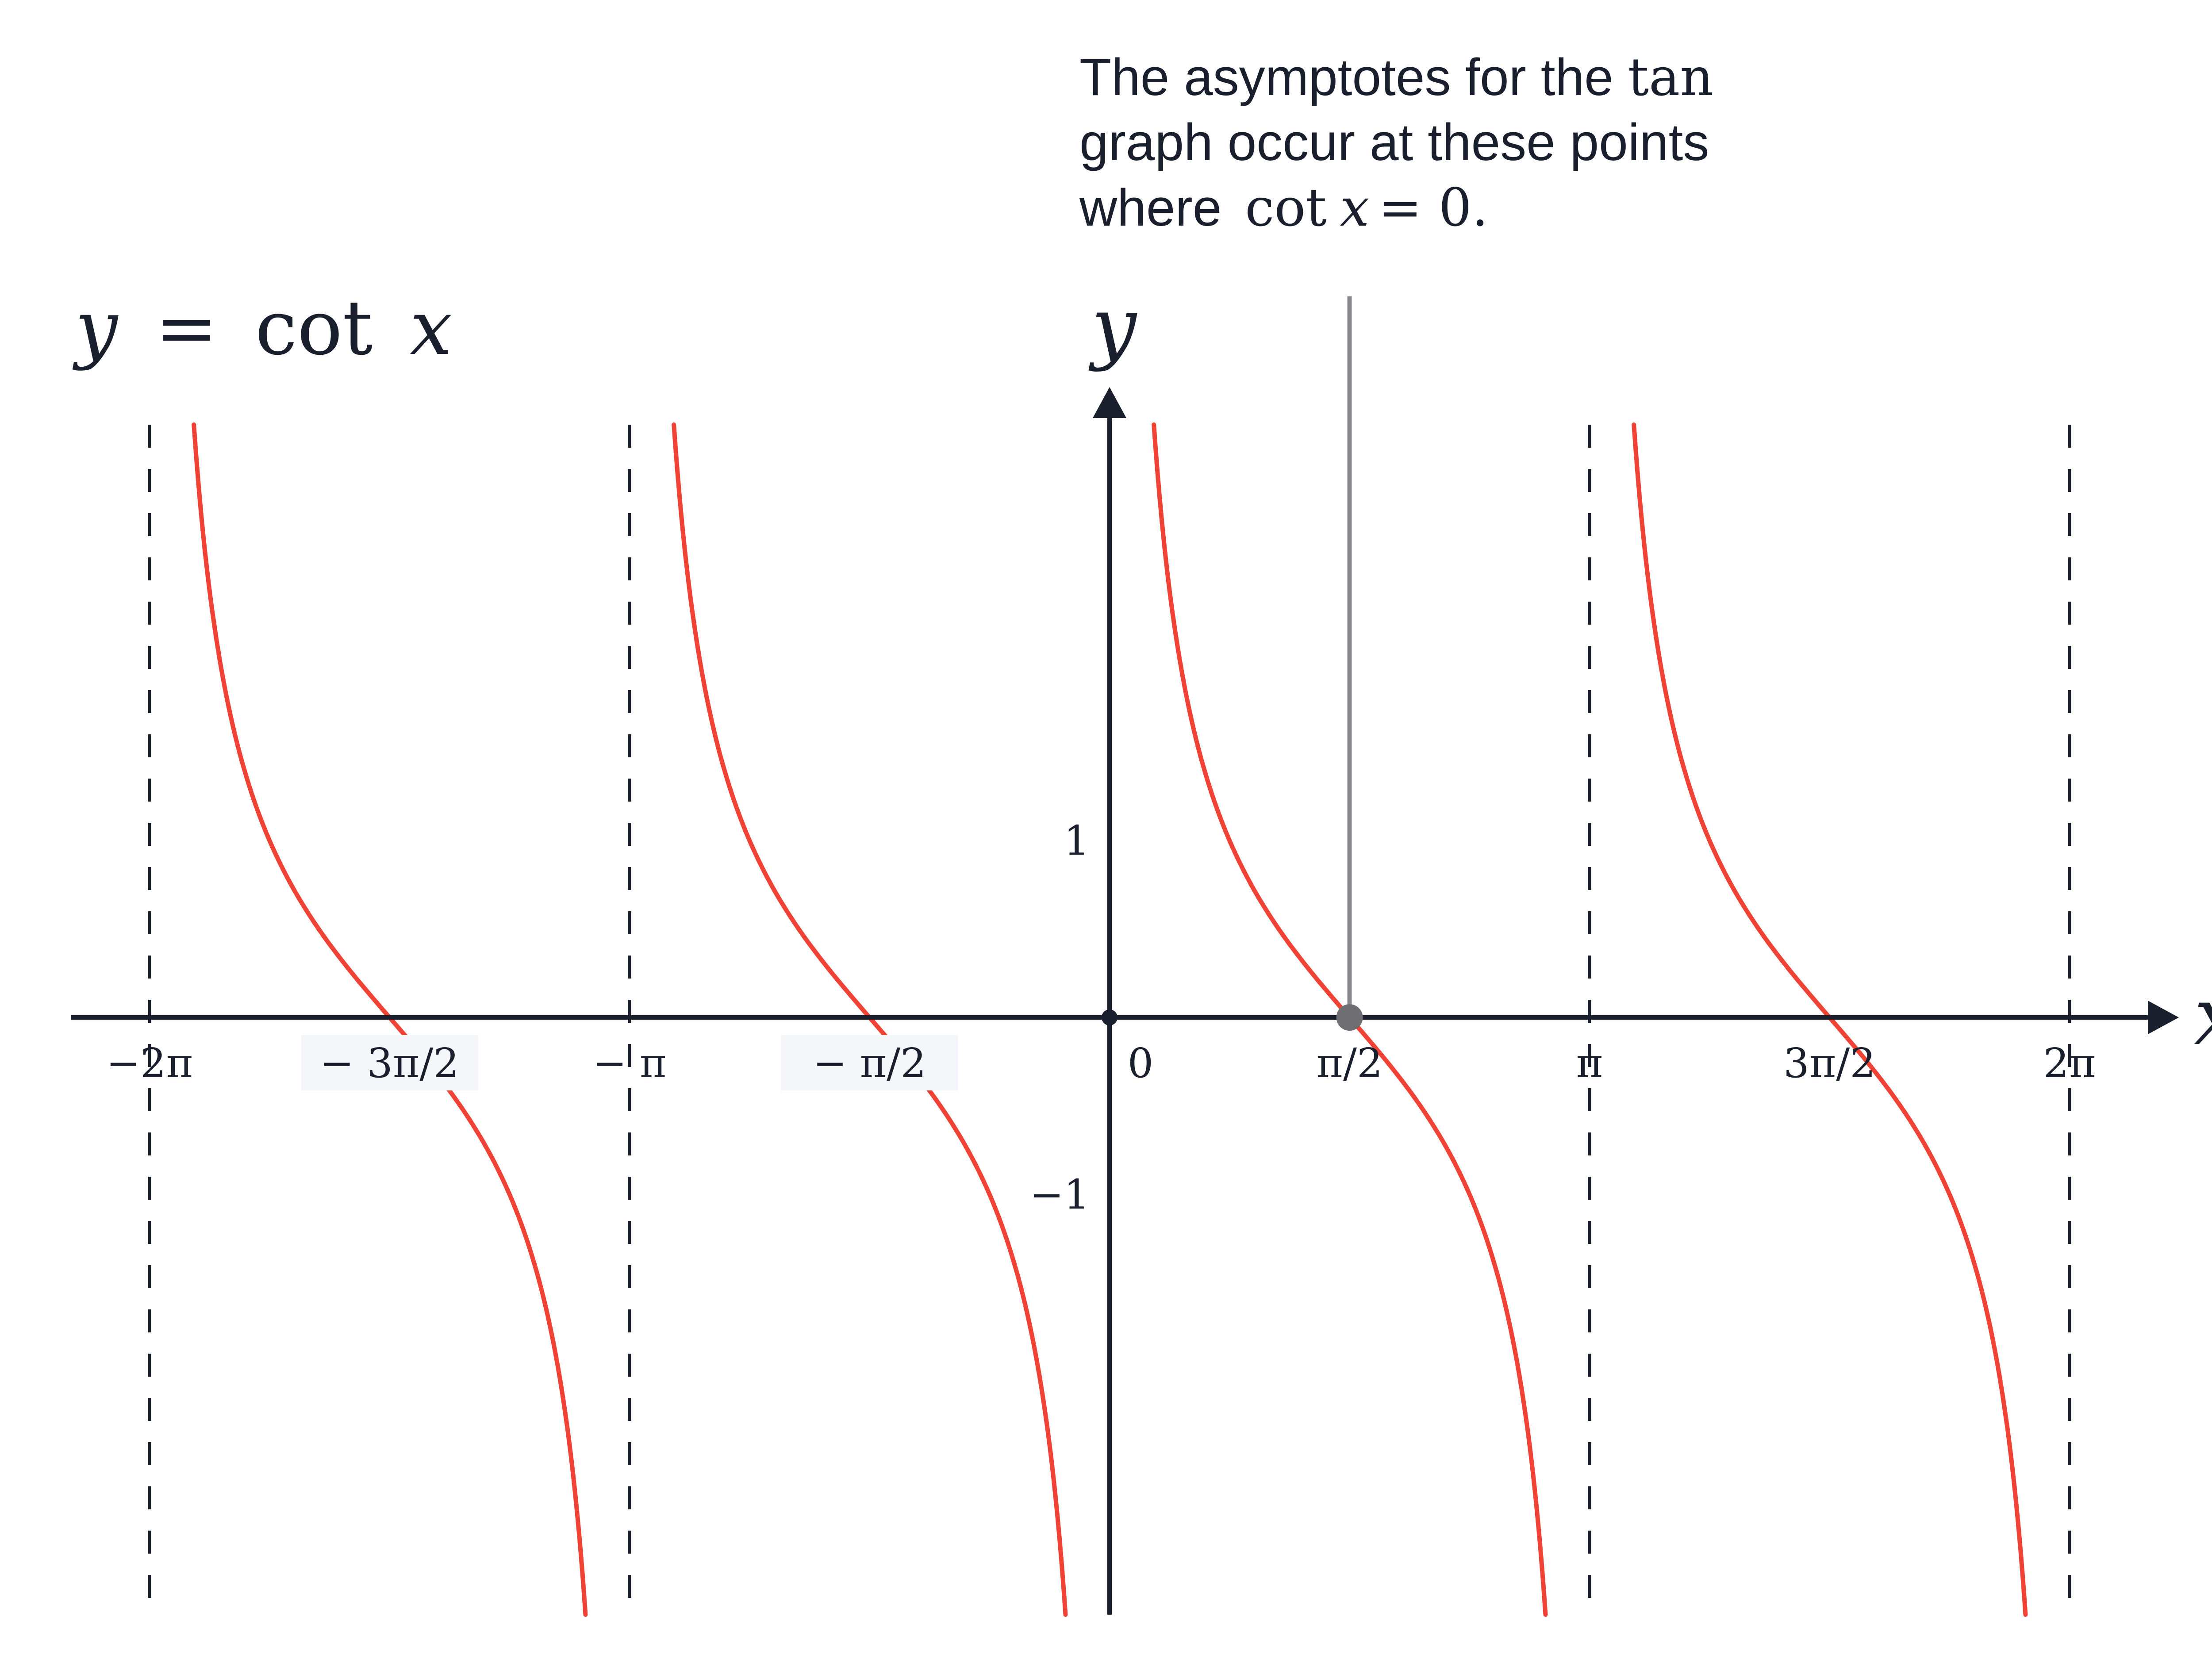  Describe the element at coordinates (1353, 77) in the screenshot. I see `annotation-line-1-text: The asymptotes for the` at that location.